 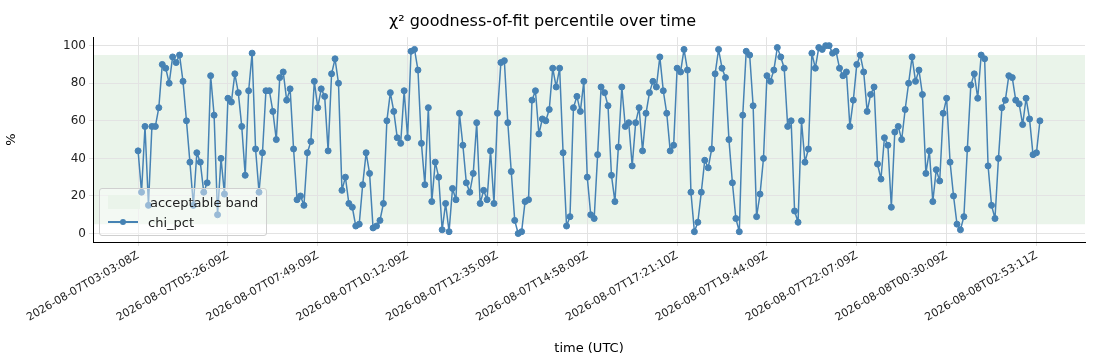 What do you see at coordinates (74, 44) in the screenshot?
I see `y-tick-label: 100` at bounding box center [74, 44].